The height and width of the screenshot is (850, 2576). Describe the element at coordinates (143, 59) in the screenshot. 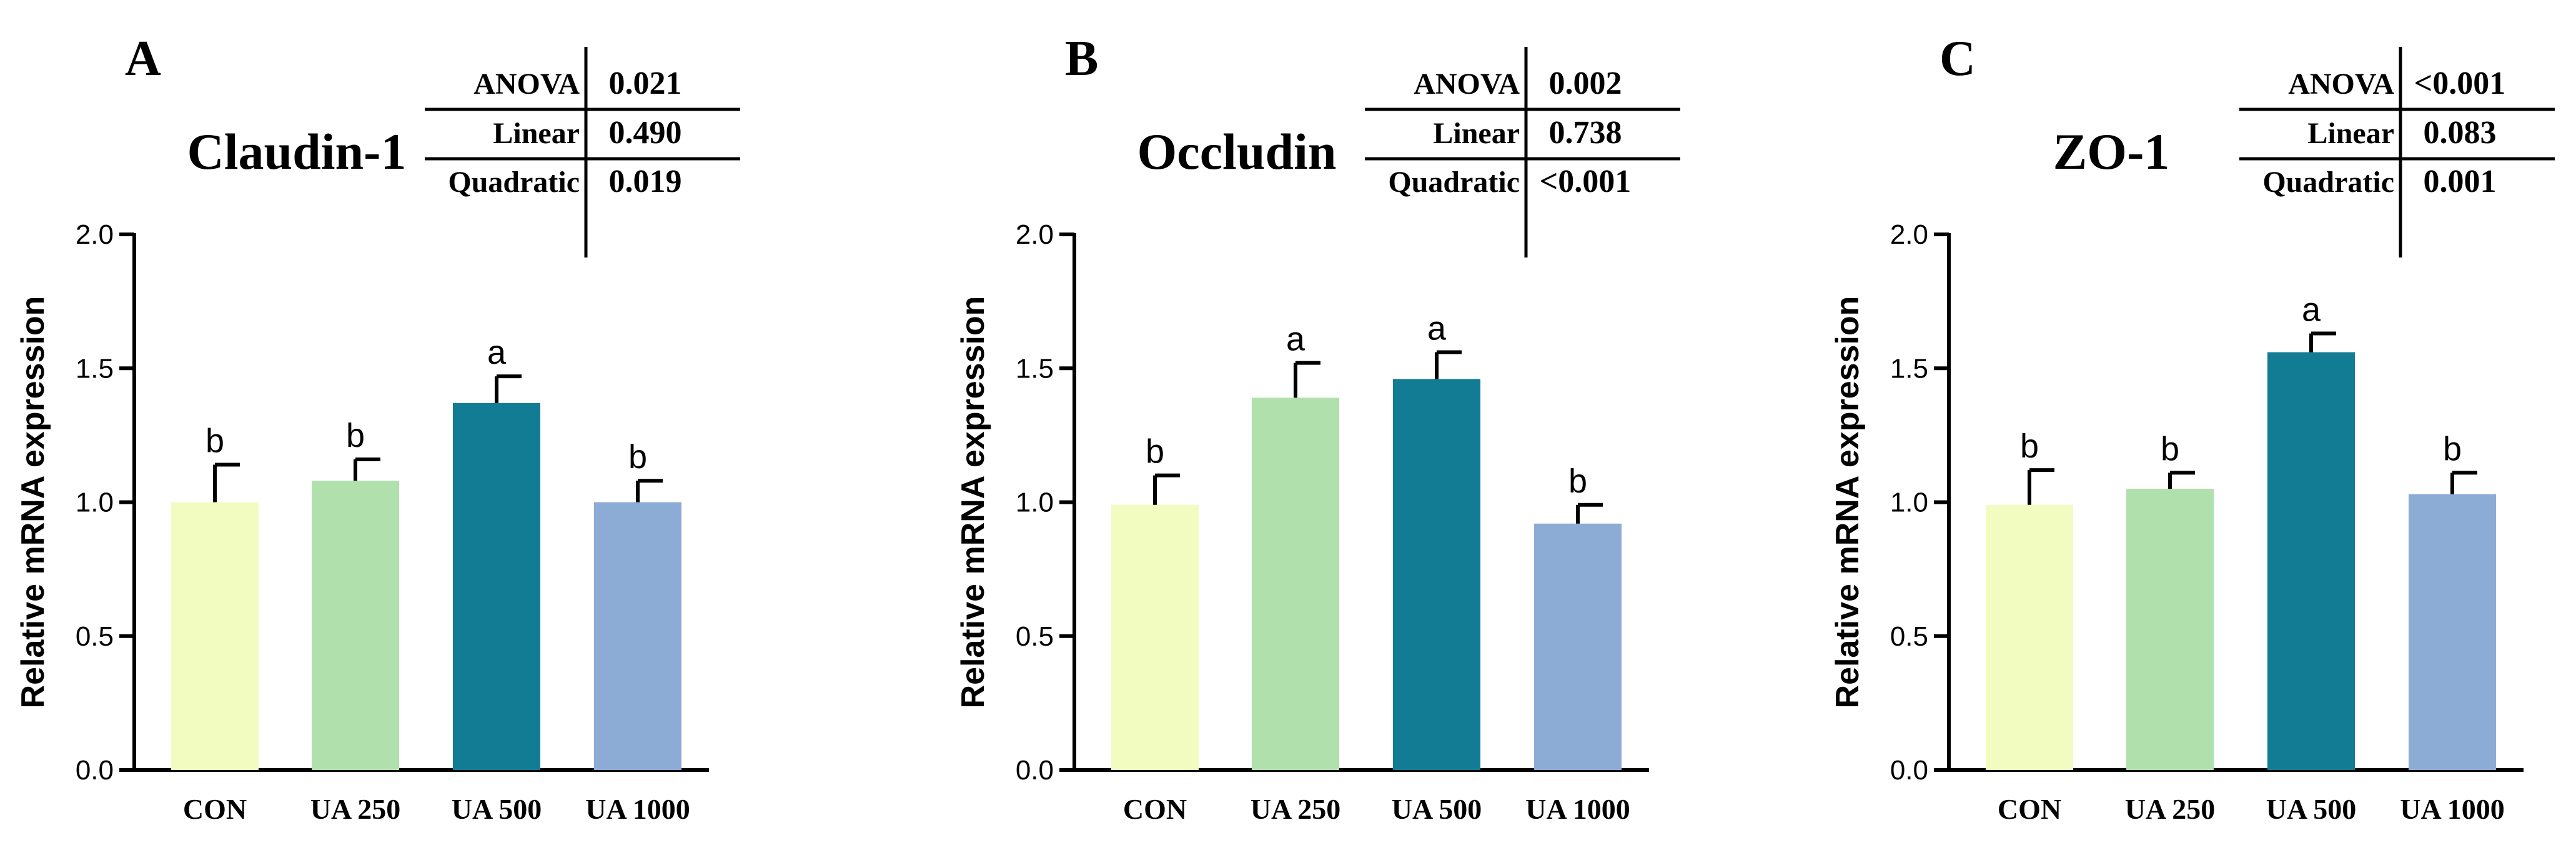

I see `panel-letter: A` at that location.